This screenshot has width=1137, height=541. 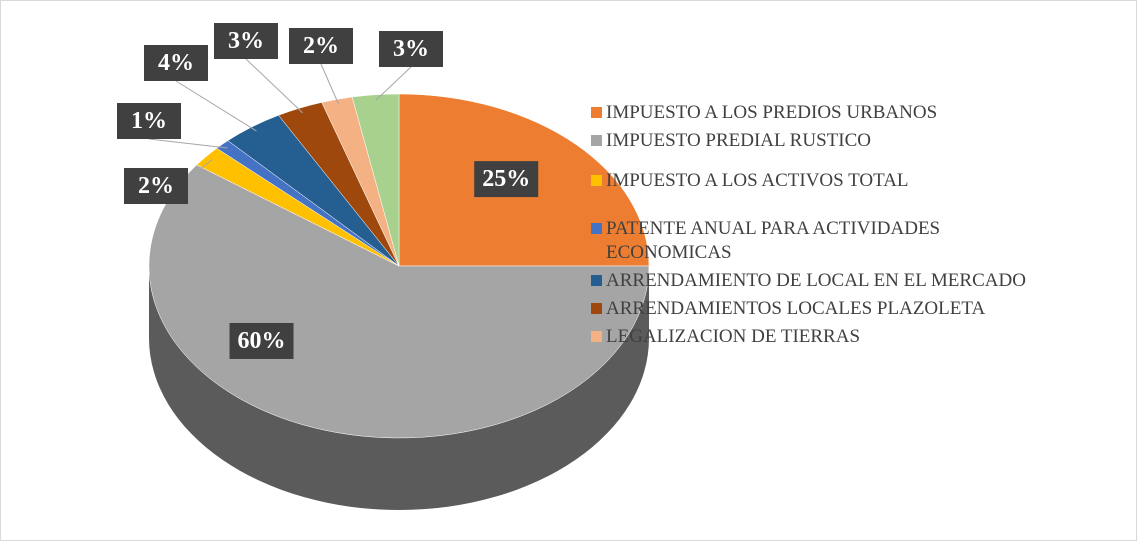 I want to click on legend-label: IMPUESTO PREDIAL RUSTICO, so click(x=738, y=140).